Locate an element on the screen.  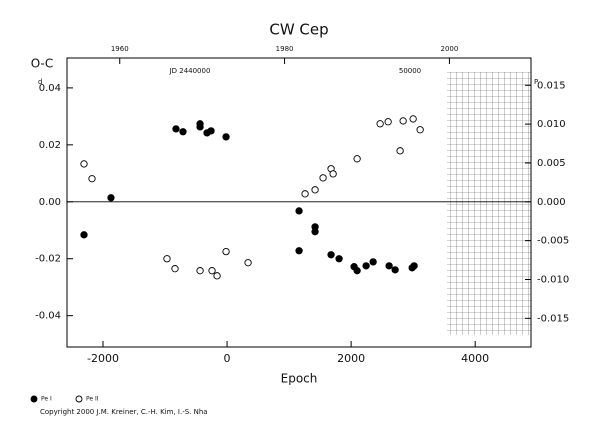
y-tick-label: 0.00 is located at coordinates (50, 202).